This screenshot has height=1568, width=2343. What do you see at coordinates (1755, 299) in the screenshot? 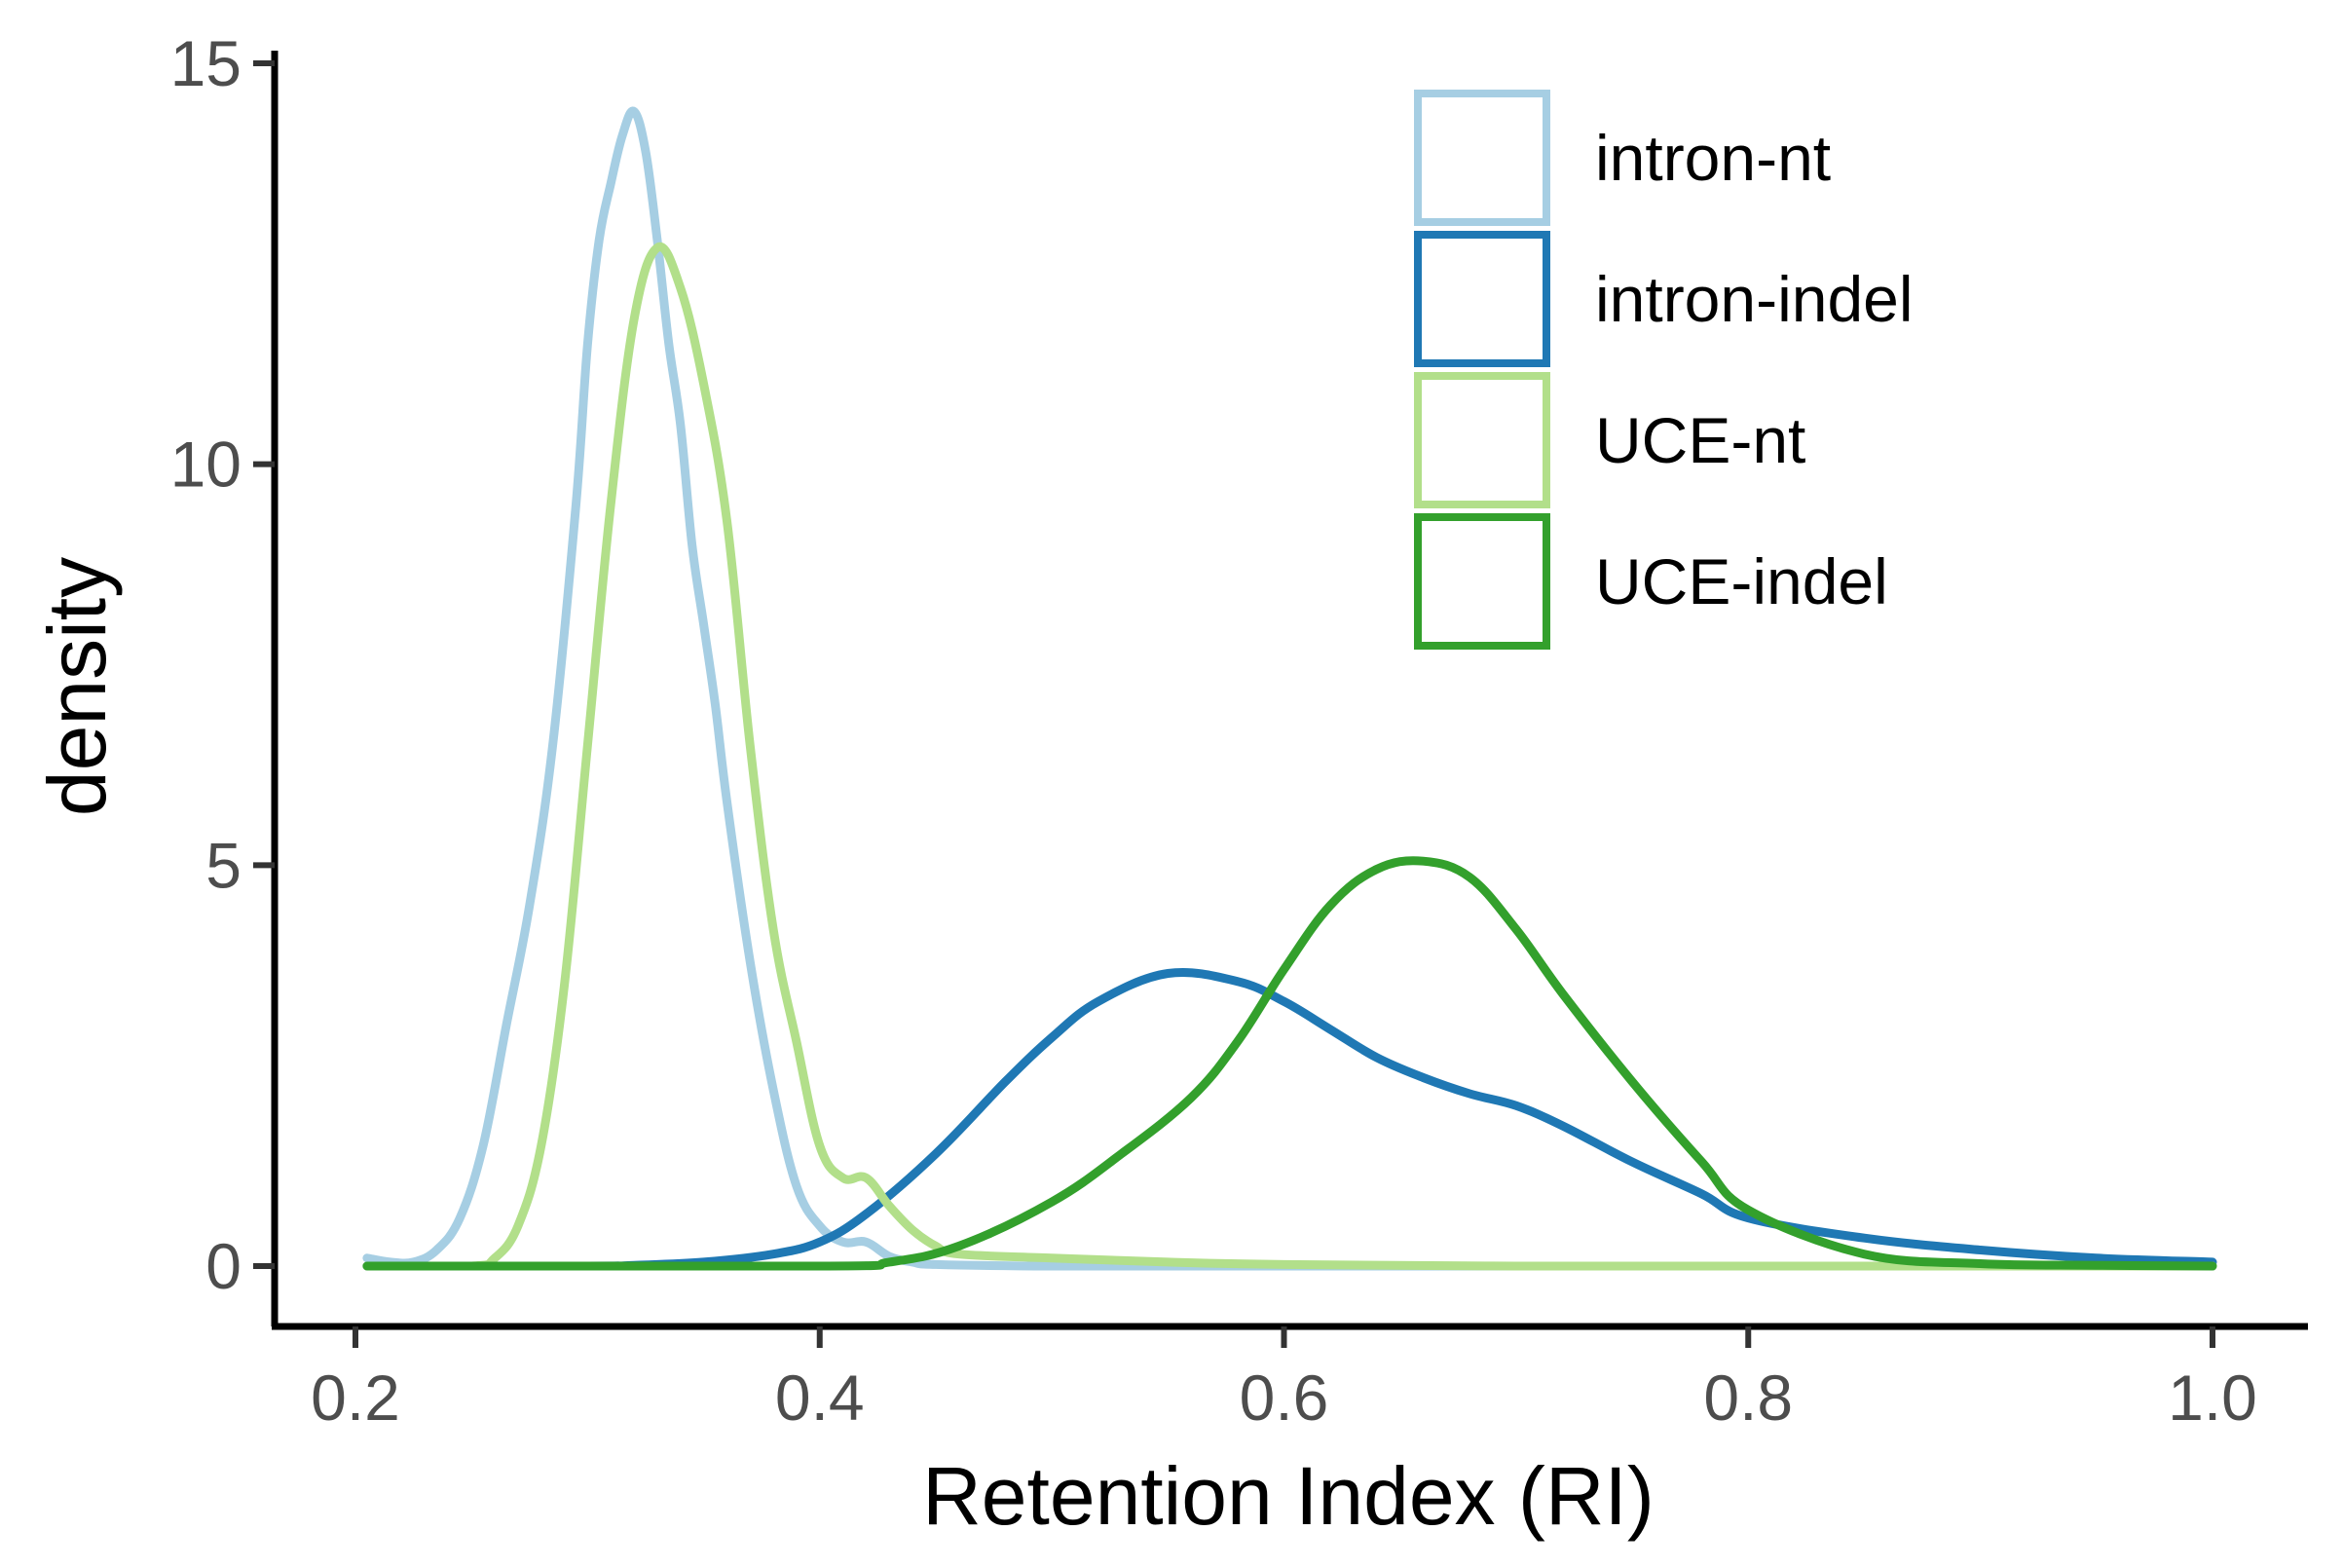
I see `legend-label: intron-indel` at bounding box center [1755, 299].